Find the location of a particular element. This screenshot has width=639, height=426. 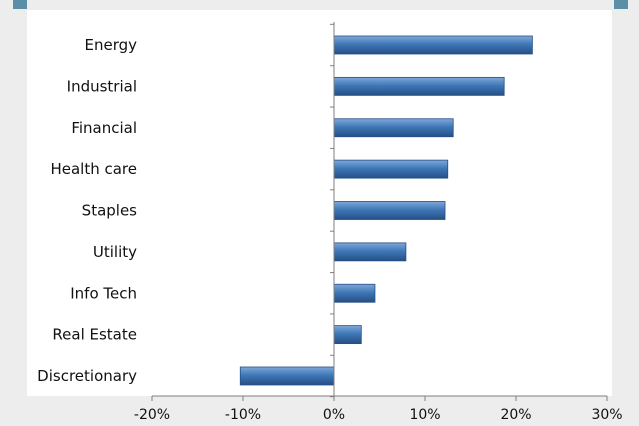

bar-utility is located at coordinates (370, 252).